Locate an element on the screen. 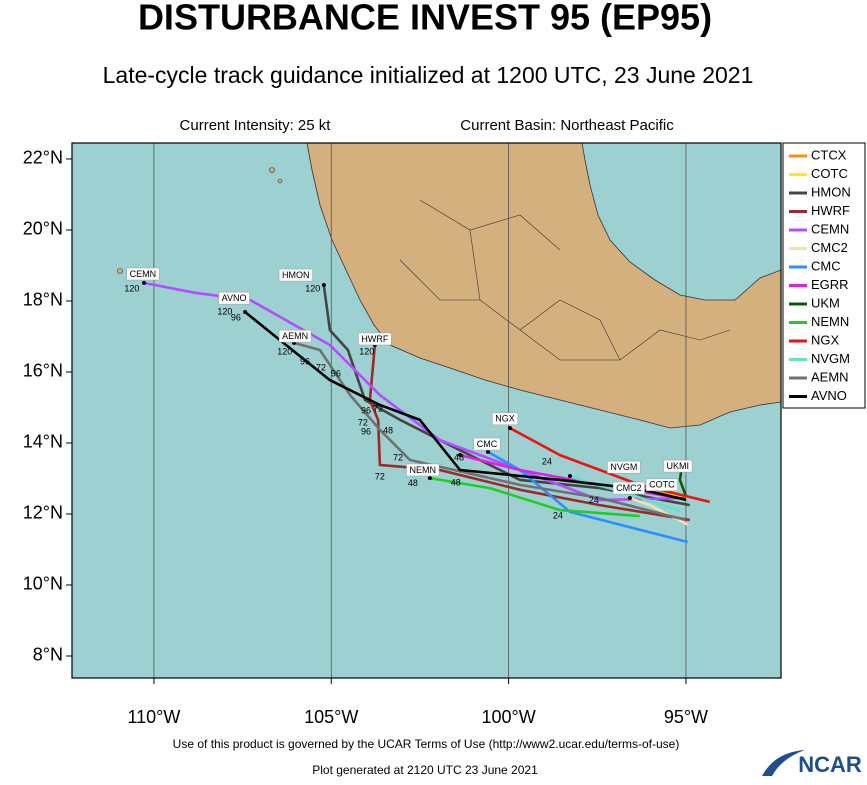 The image size is (867, 785). track-label: AEMN is located at coordinates (295, 336).